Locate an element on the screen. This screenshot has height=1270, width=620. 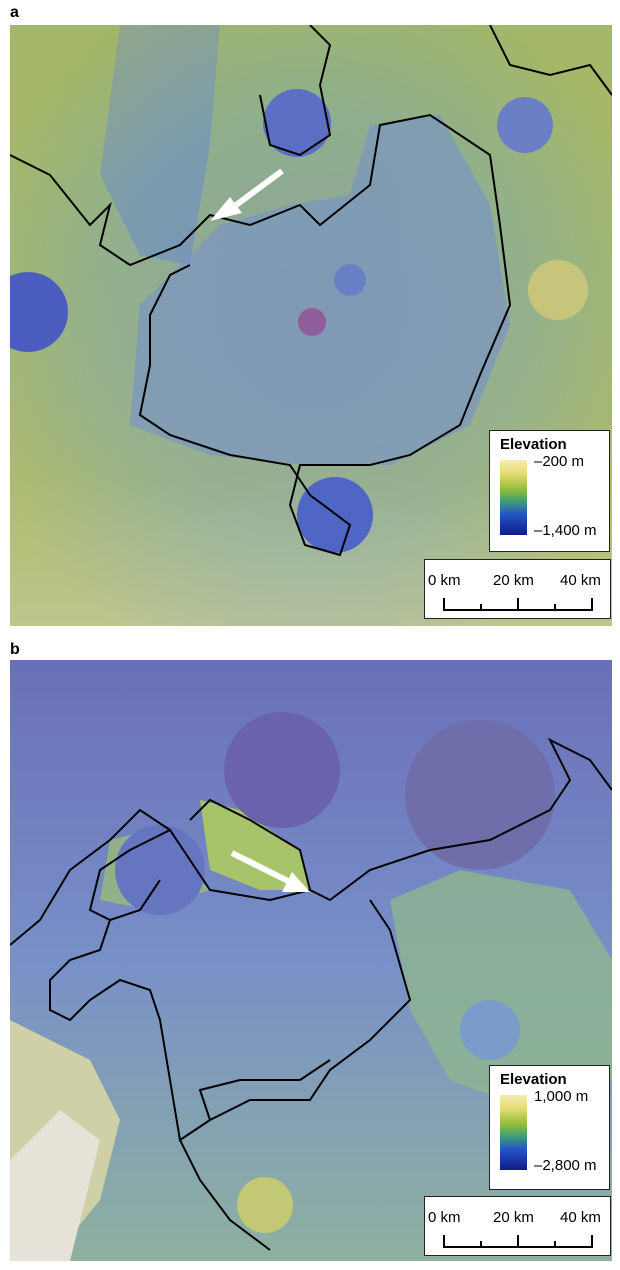
scale-bar-b: 0 km 20 km 40 km is located at coordinates (517, 1226).